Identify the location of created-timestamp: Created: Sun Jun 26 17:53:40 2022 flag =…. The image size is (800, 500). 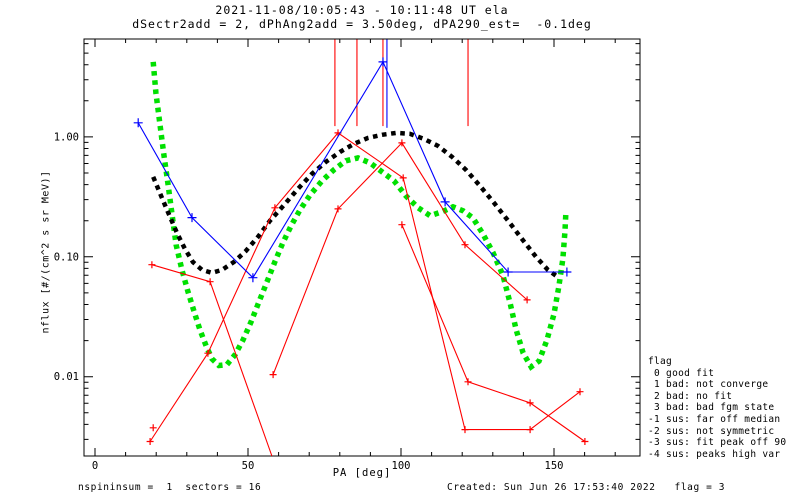
(586, 487).